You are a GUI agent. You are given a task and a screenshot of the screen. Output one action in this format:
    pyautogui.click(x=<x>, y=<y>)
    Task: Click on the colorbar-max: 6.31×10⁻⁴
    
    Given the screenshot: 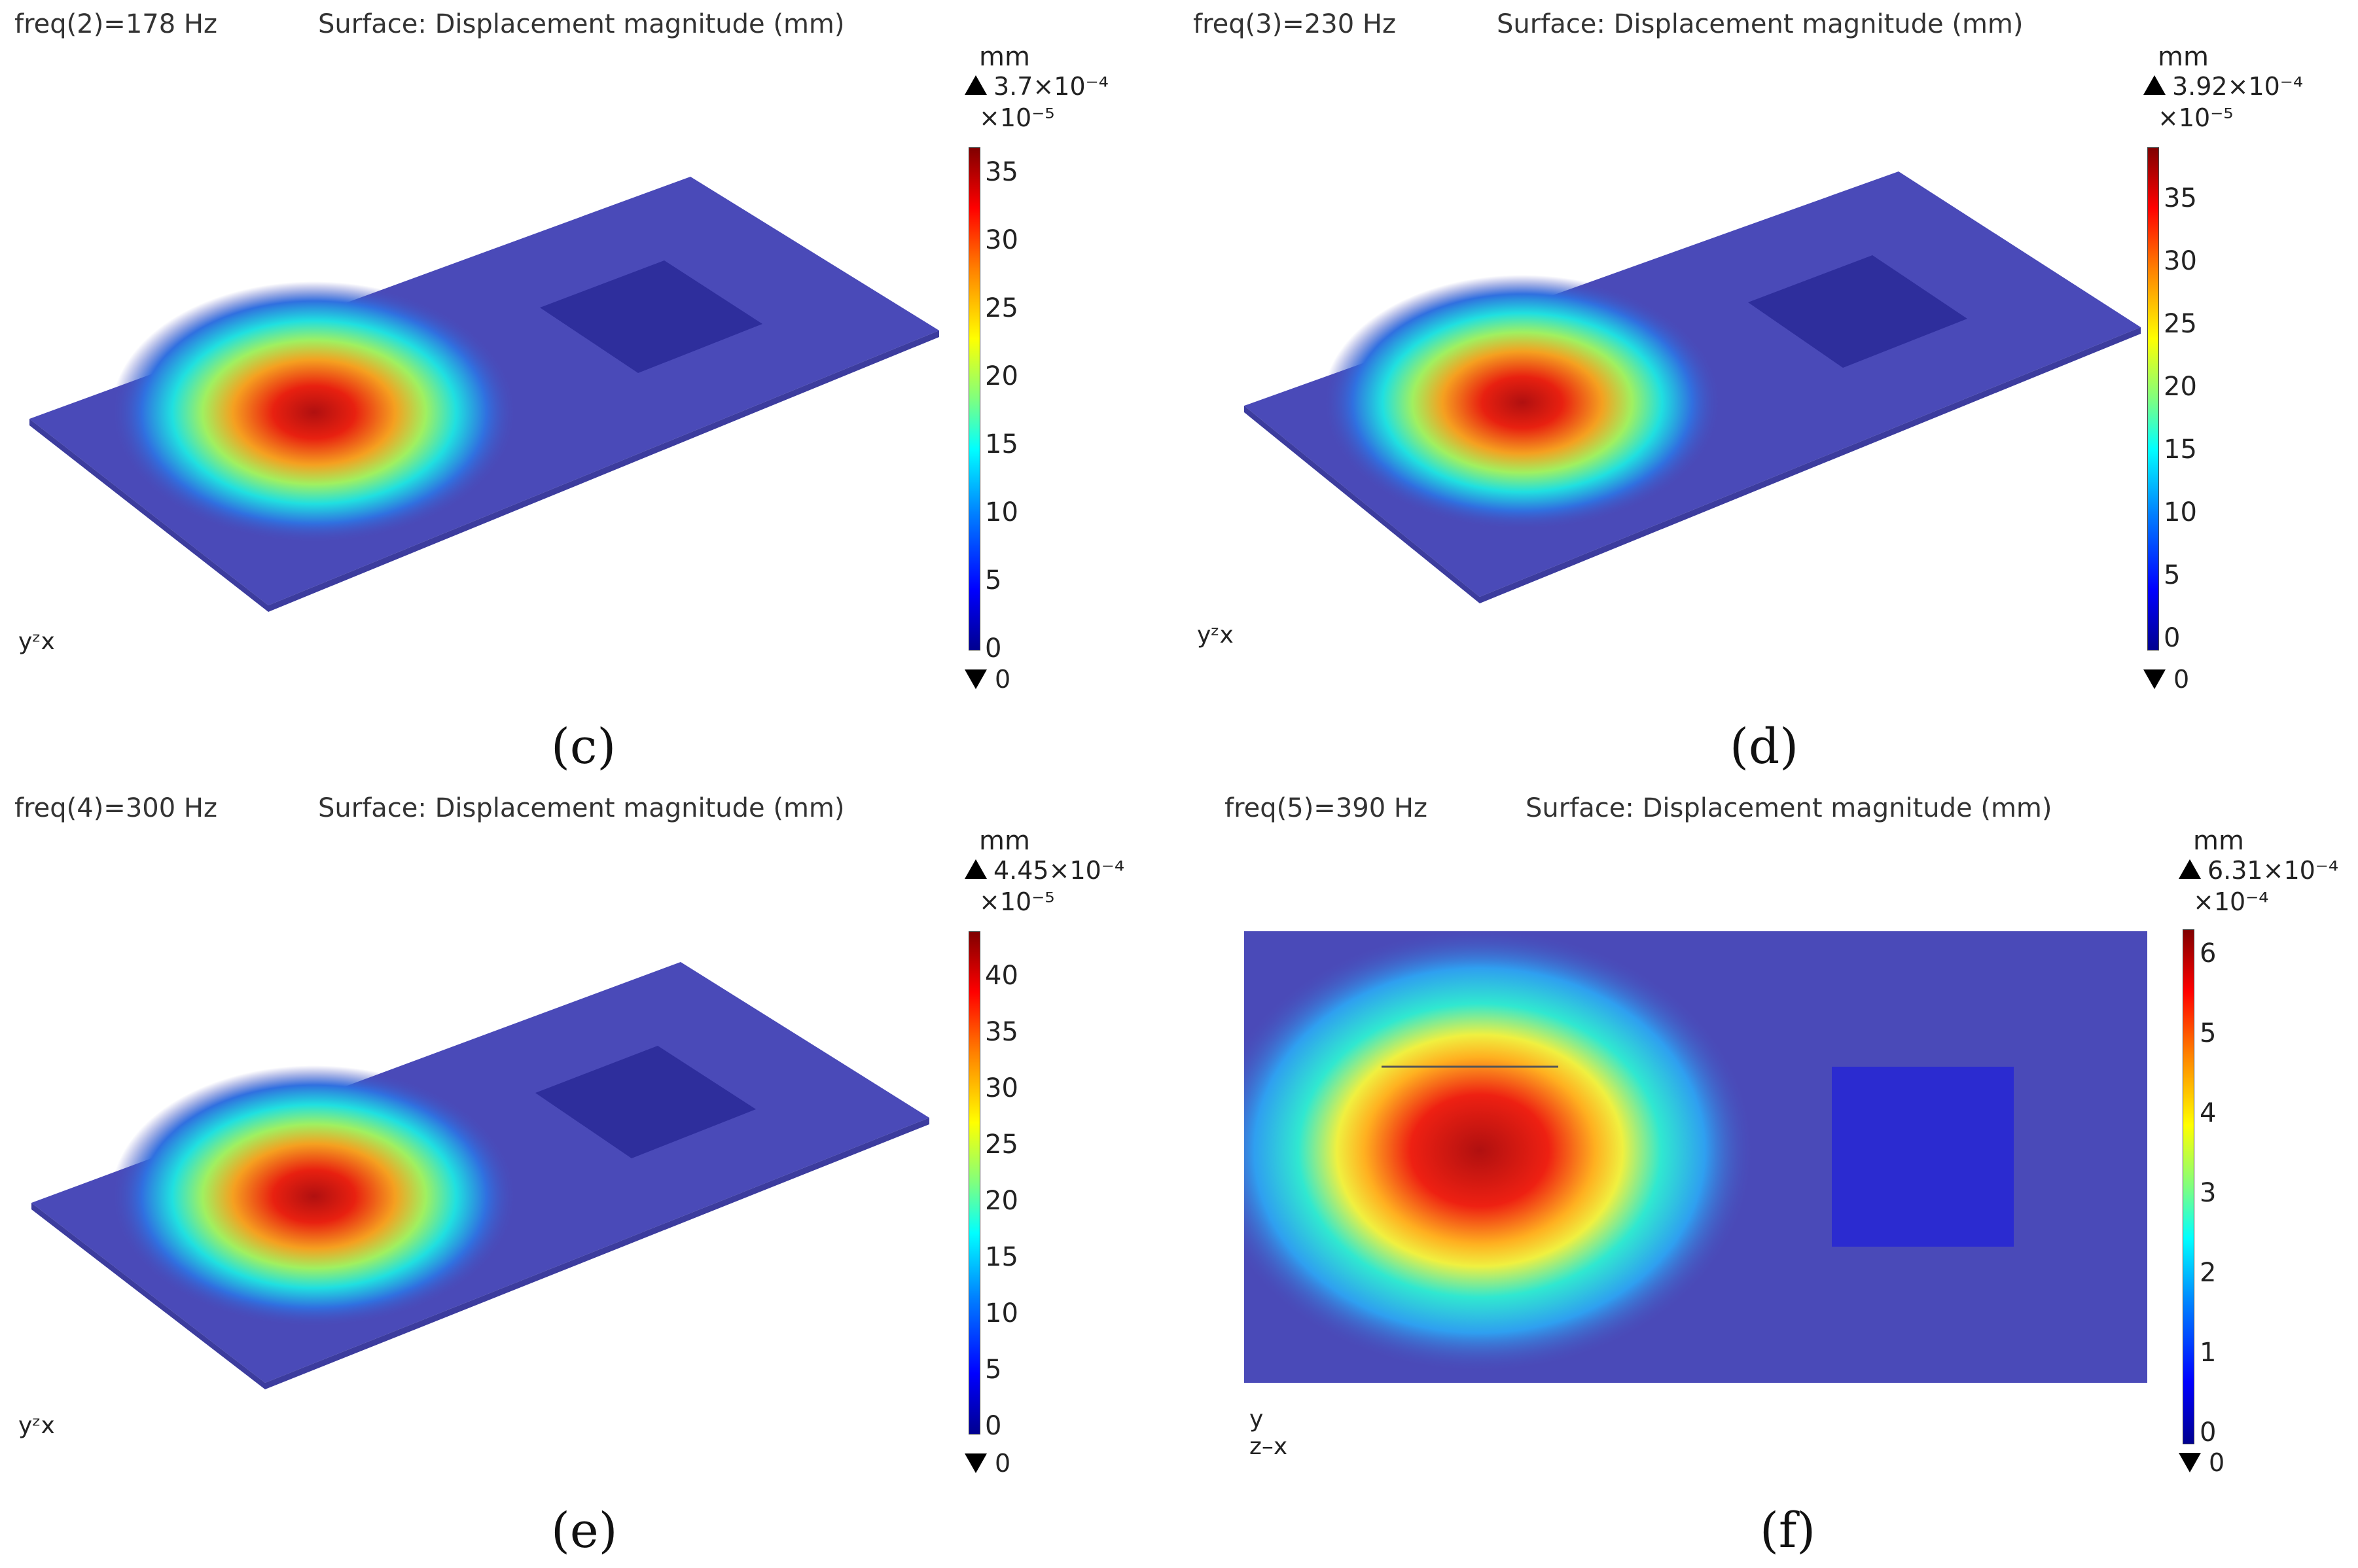 What is the action you would take?
    pyautogui.click(x=2259, y=871)
    